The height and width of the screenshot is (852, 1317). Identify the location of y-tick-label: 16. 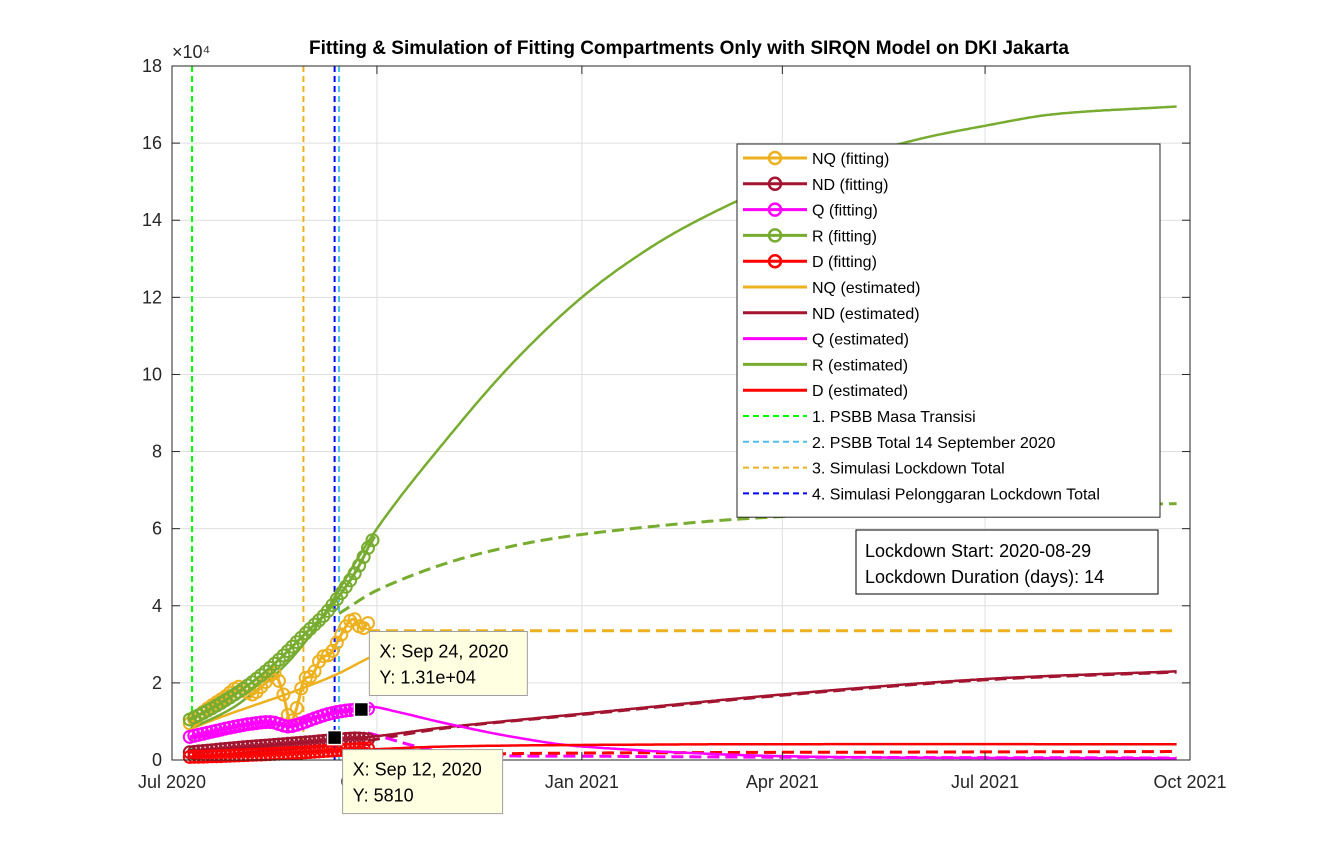
(152, 143).